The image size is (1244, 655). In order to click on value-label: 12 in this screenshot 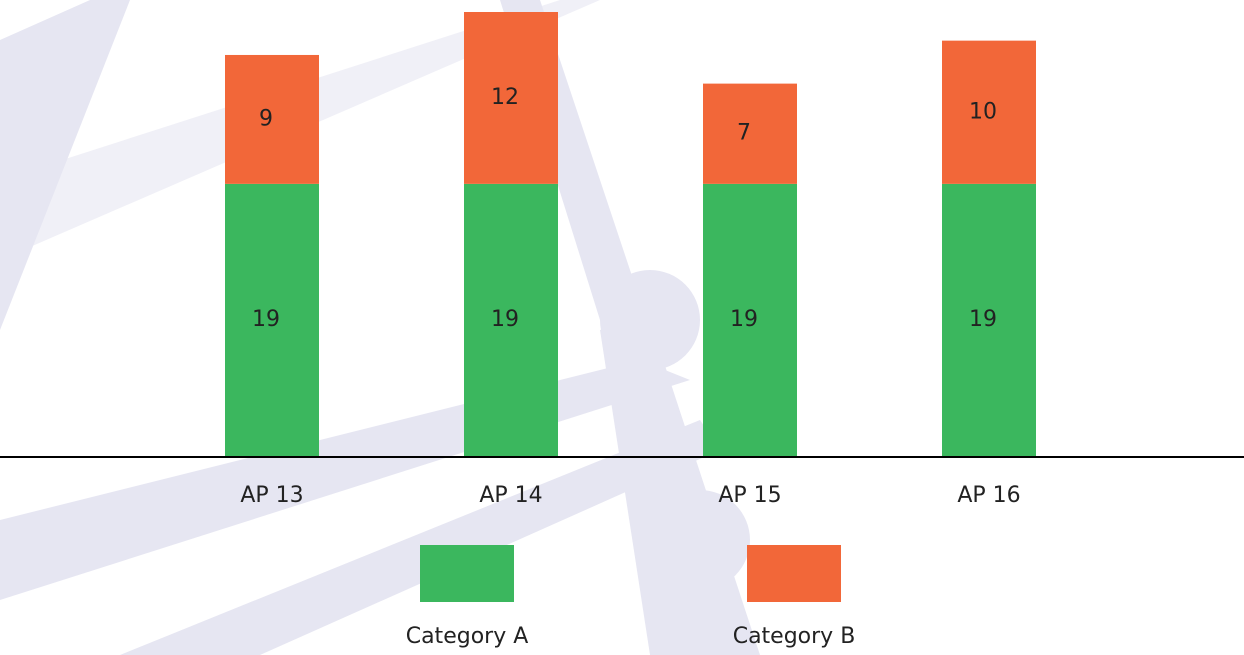, I will do `click(505, 97)`.